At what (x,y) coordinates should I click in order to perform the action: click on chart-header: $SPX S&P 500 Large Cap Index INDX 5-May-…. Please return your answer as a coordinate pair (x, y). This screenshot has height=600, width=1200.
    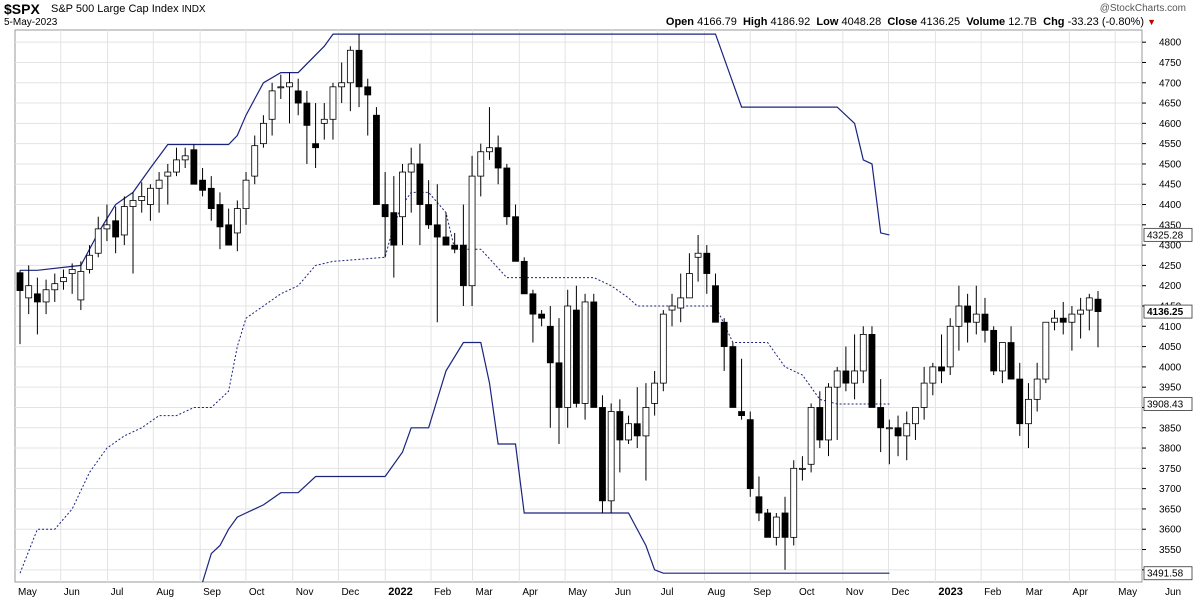
    Looking at the image, I should click on (600, 15).